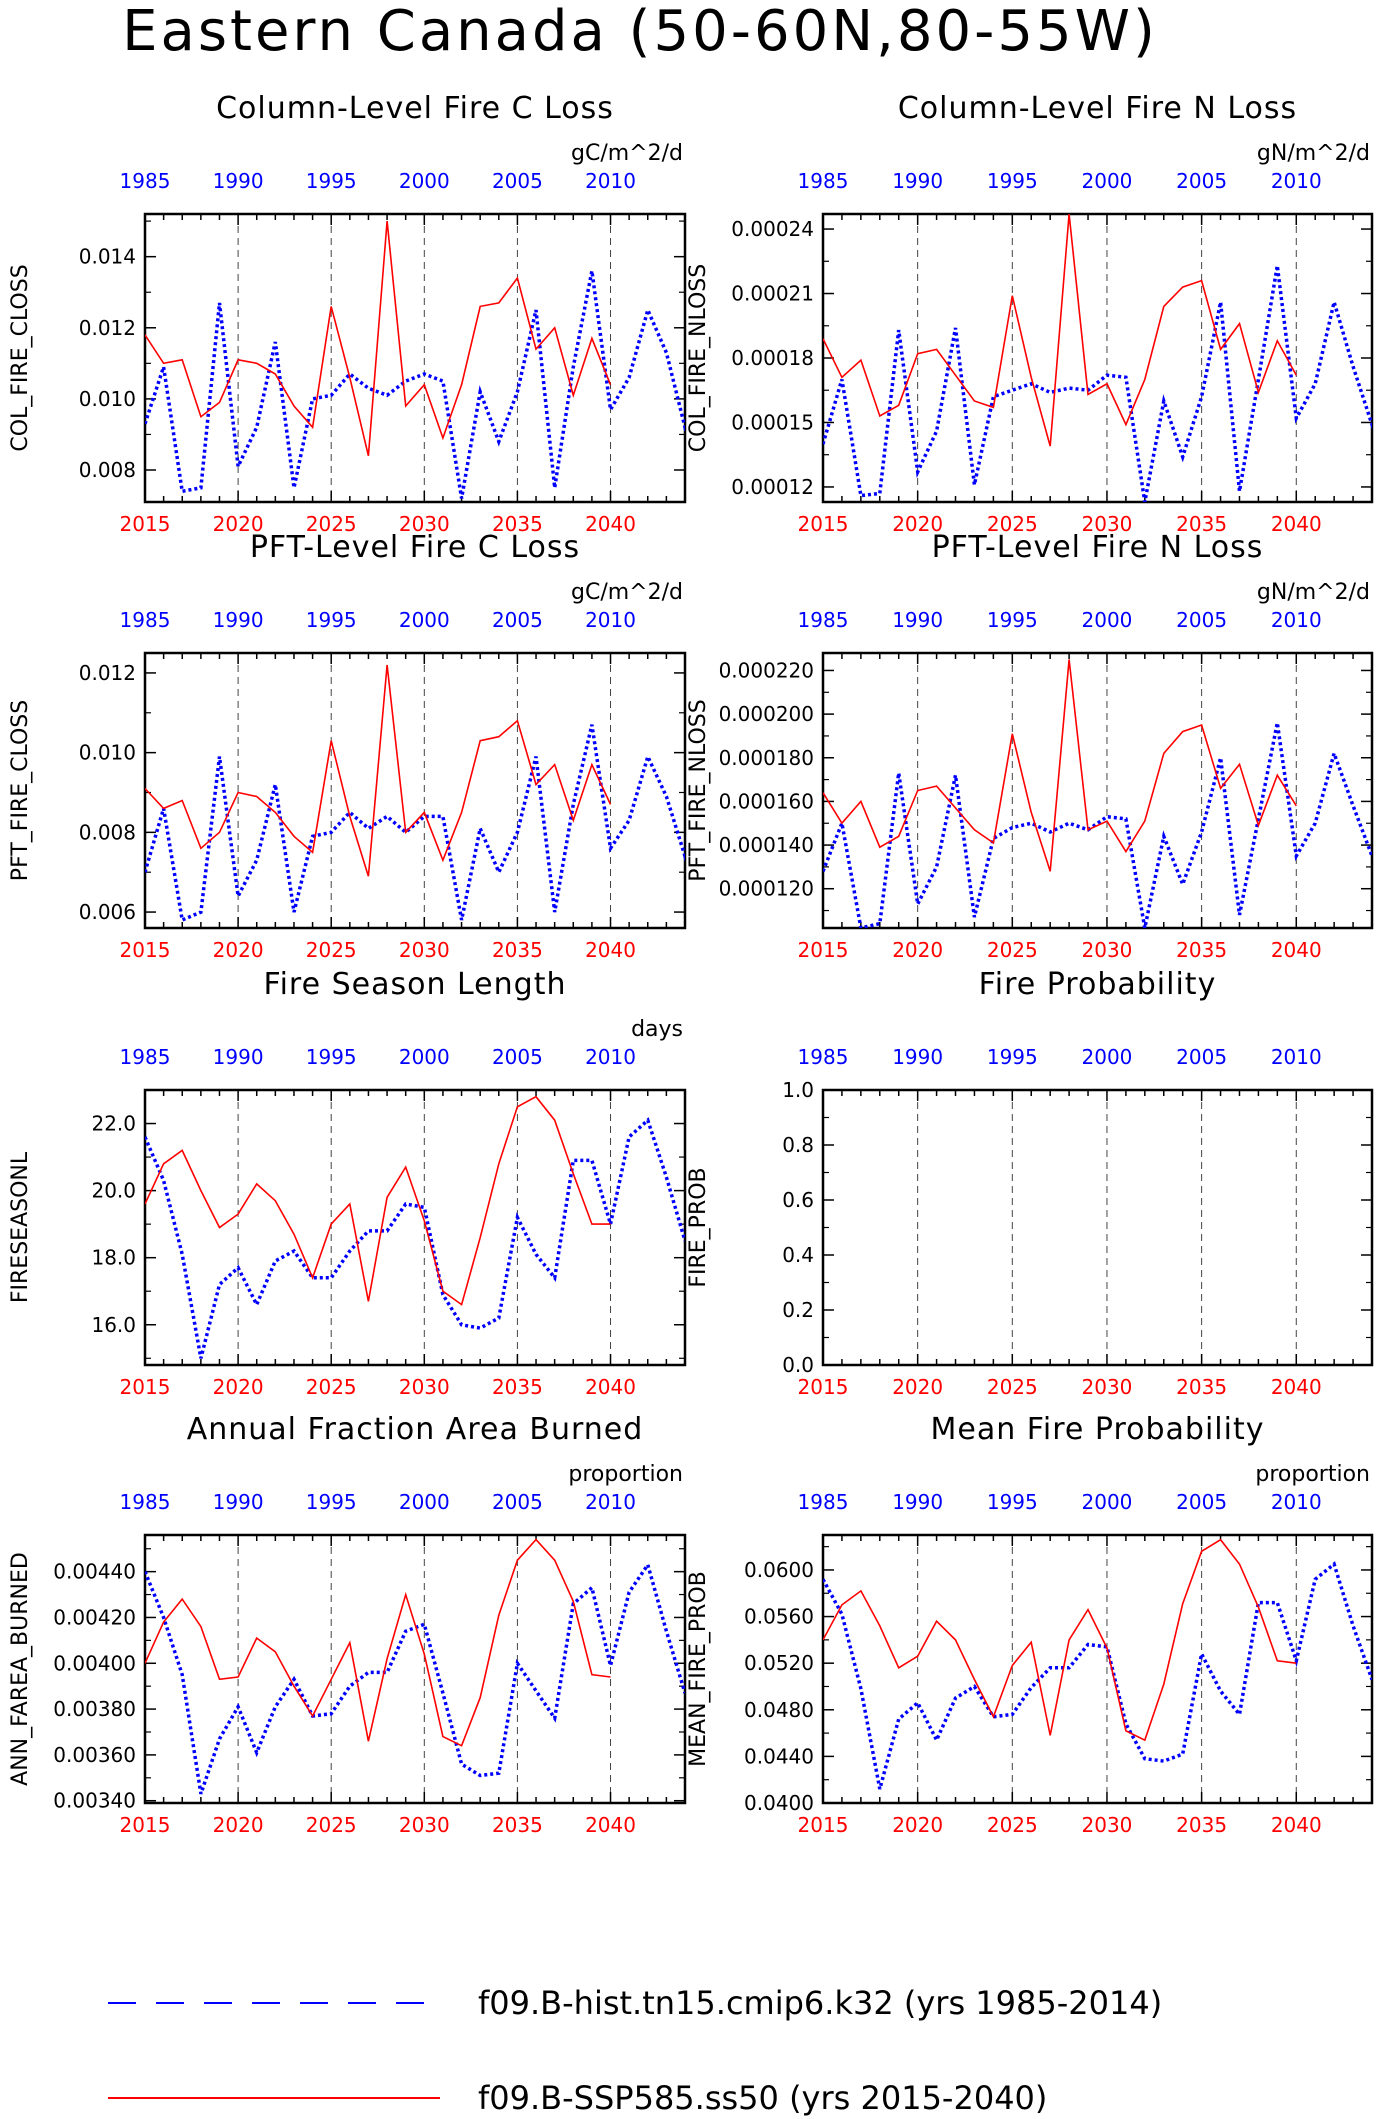 The image size is (1376, 2119). What do you see at coordinates (113, 1191) in the screenshot?
I see `y-tick-label: 20.0` at bounding box center [113, 1191].